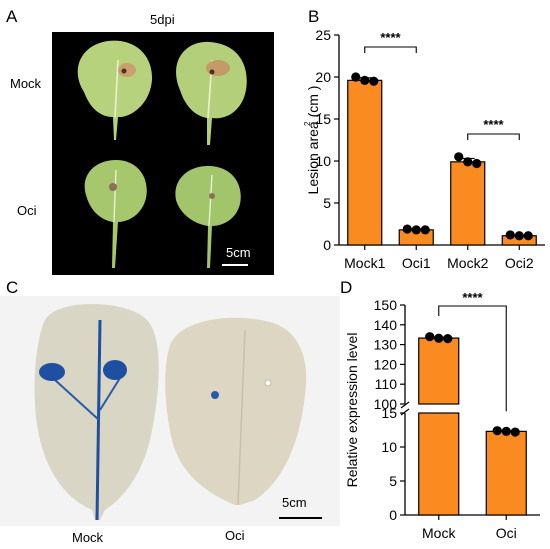 This screenshot has width=550, height=549. What do you see at coordinates (389, 413) in the screenshot?
I see `y-tick-label-d: 15` at bounding box center [389, 413].